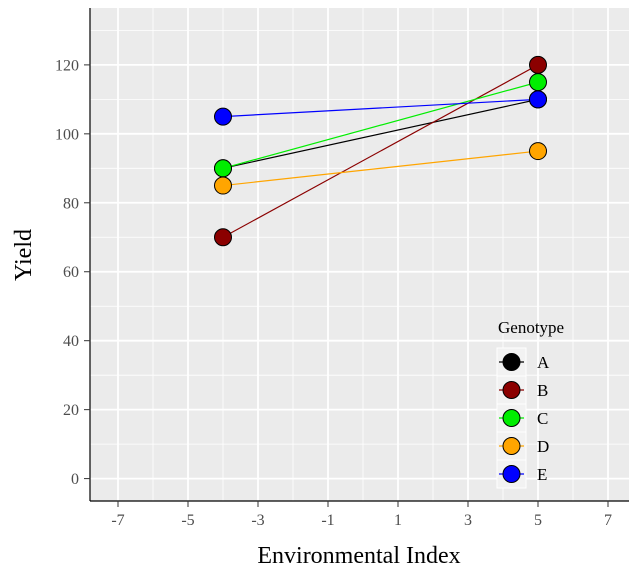 This screenshot has height=576, width=639. Describe the element at coordinates (542, 474) in the screenshot. I see `legend-label-E: E` at that location.